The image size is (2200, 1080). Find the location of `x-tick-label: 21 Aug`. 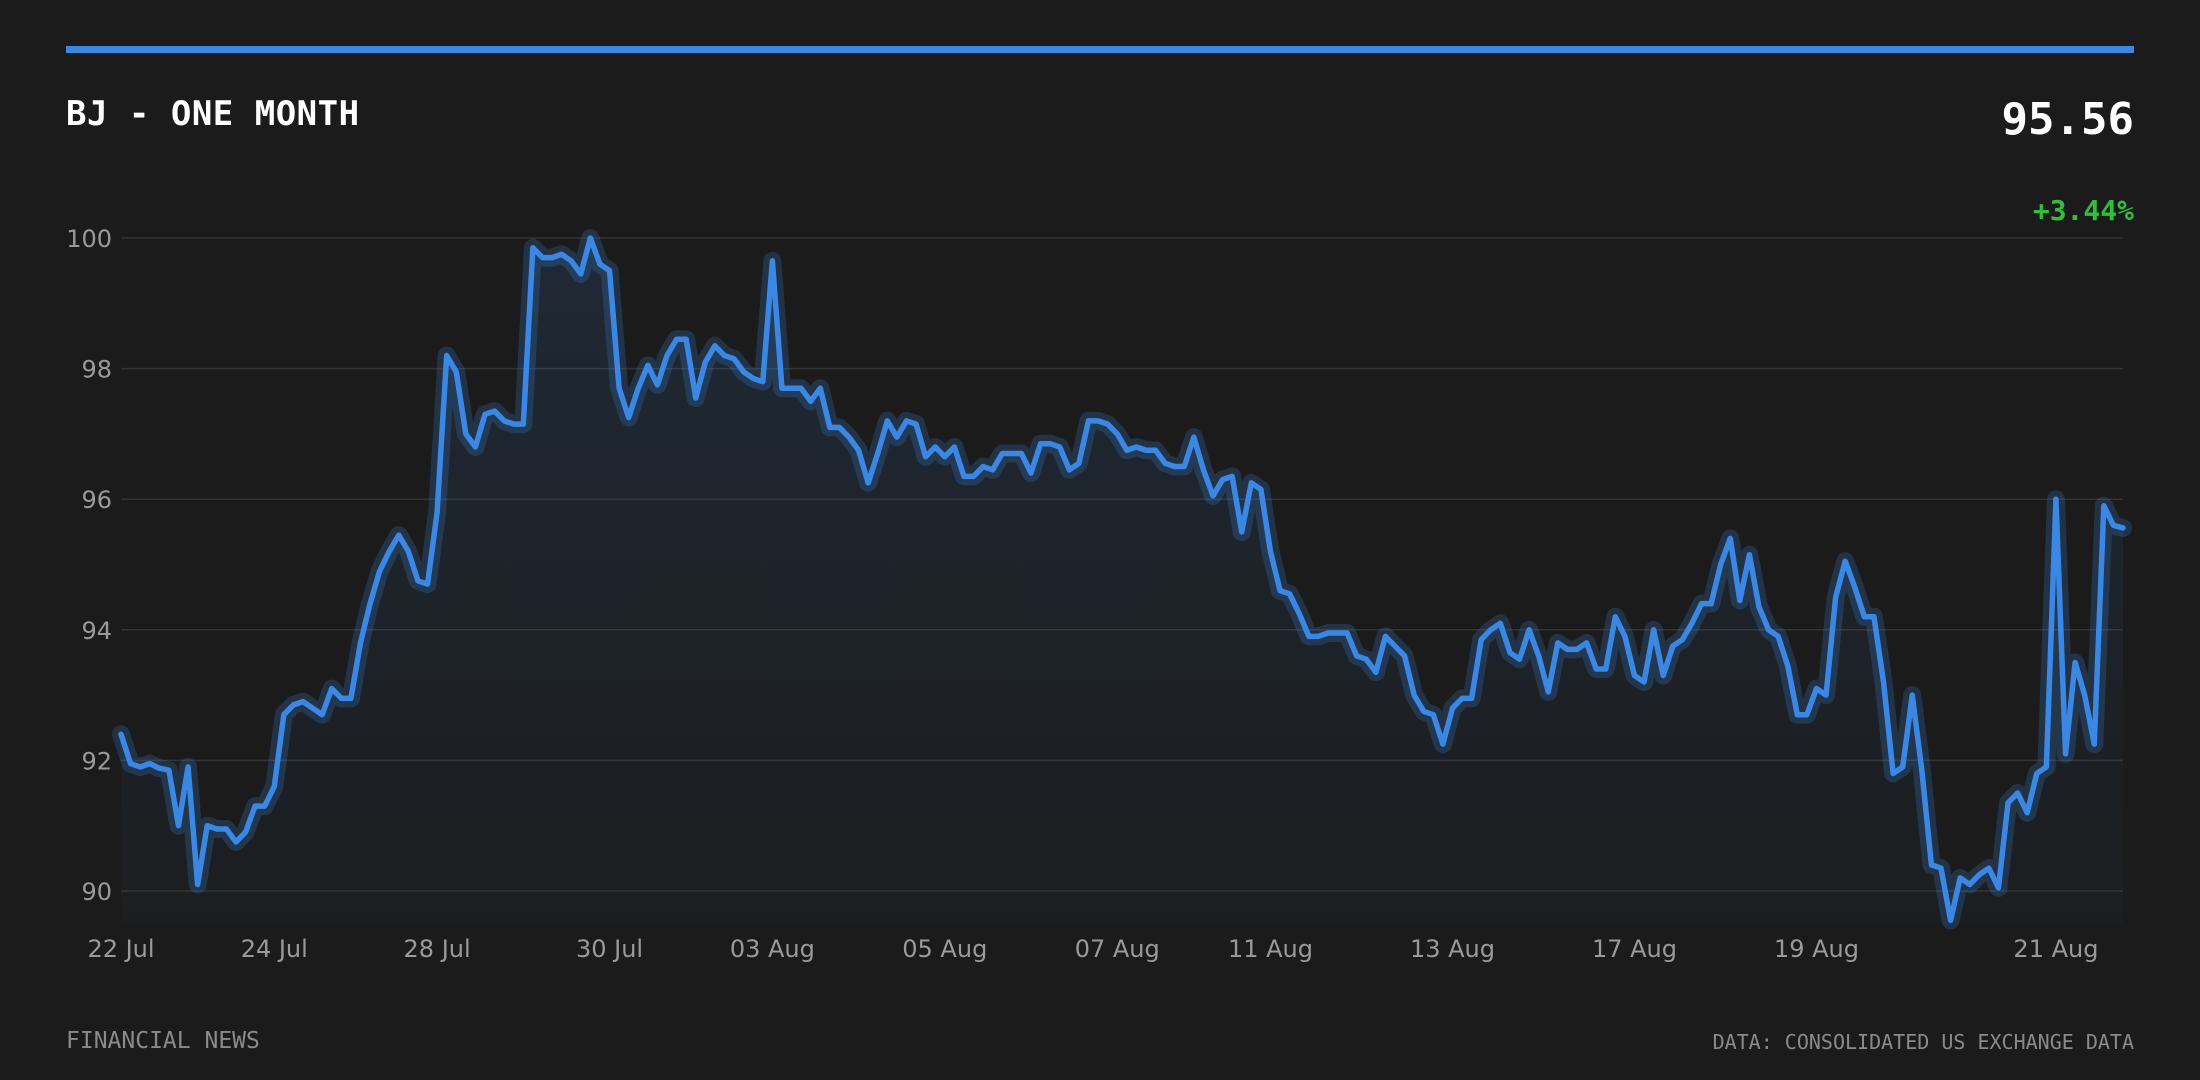

x-tick-label: 21 Aug is located at coordinates (2055, 949).